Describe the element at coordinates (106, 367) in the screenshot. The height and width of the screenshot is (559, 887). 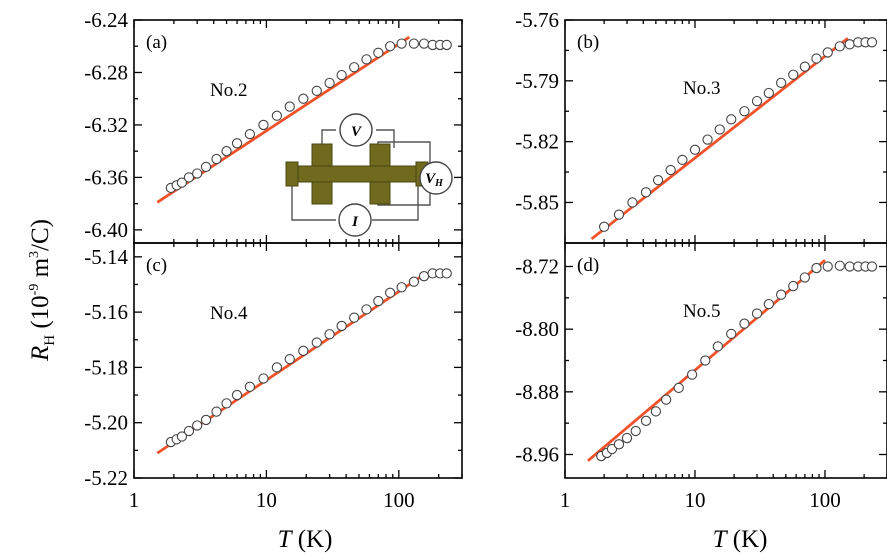
I see `y-tick-label: -5.18` at that location.